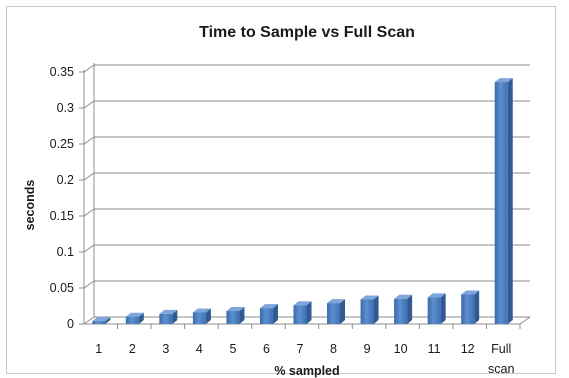 The image size is (569, 378). What do you see at coordinates (468, 349) in the screenshot?
I see `x-tick-label: 12` at bounding box center [468, 349].